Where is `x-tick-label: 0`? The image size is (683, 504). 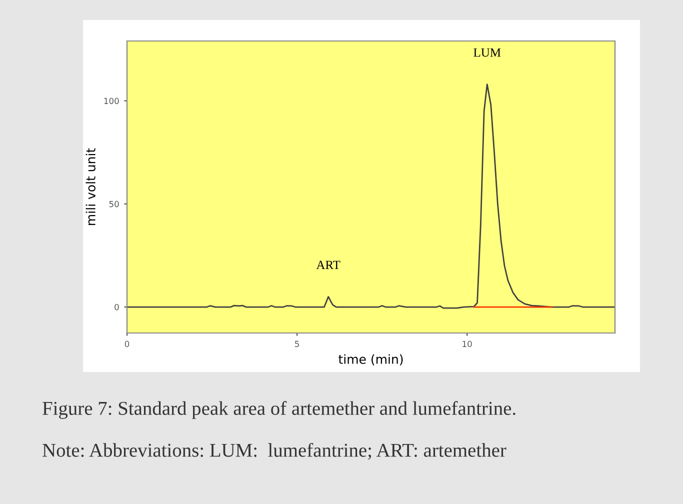
x-tick-label: 0 is located at coordinates (127, 344).